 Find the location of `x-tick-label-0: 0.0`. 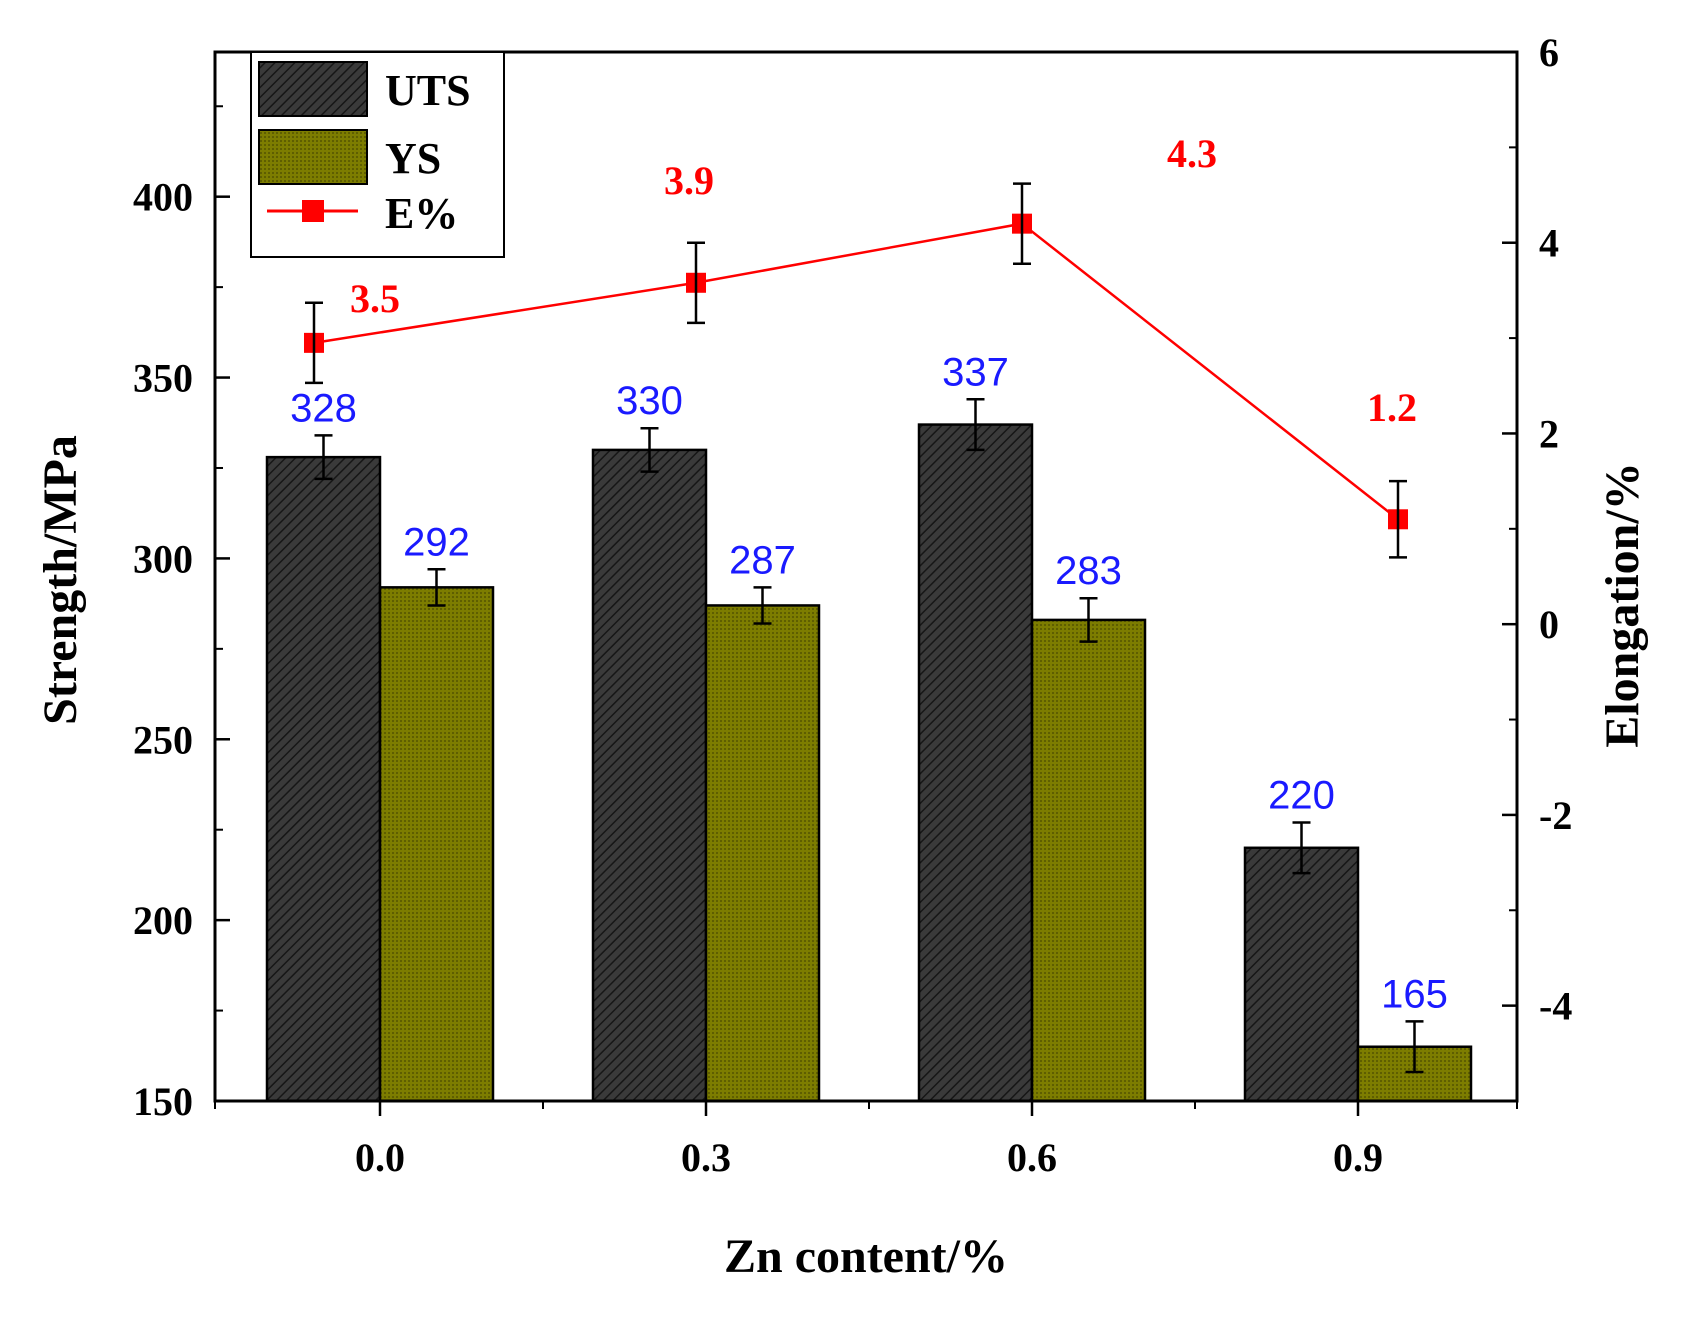

x-tick-label-0: 0.0 is located at coordinates (380, 1157).